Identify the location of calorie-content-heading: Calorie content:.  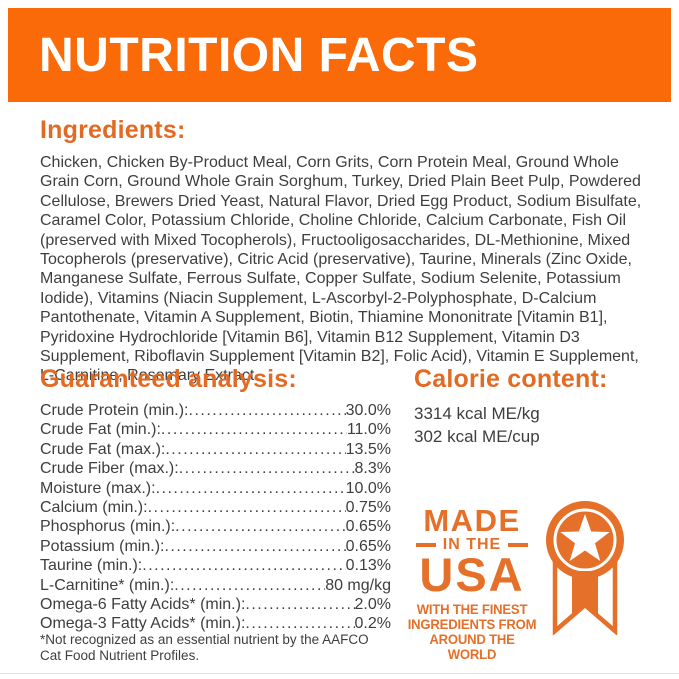
(511, 379).